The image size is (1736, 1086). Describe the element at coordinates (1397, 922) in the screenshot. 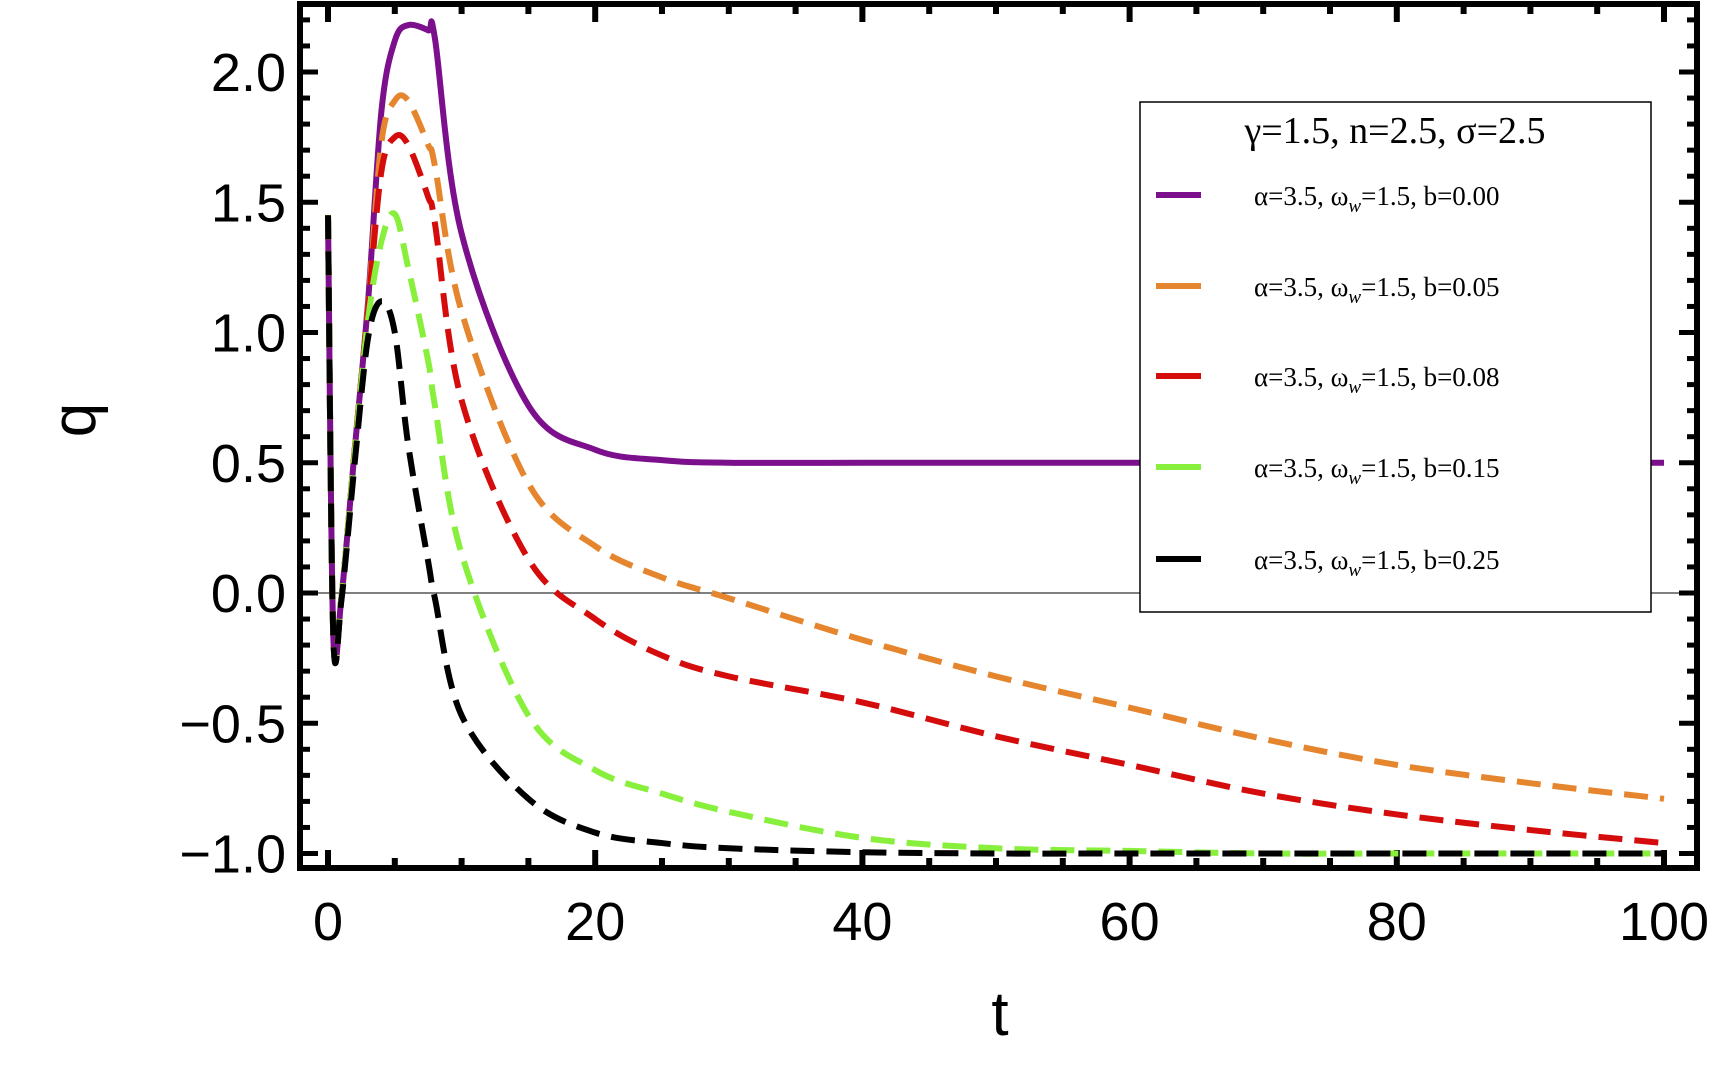

I see `x-tick-label: 80` at that location.